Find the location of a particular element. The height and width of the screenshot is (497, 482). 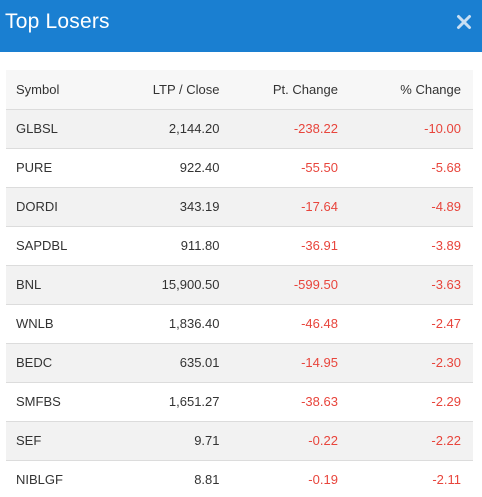

table-header-row: Symbol LTP / Close Pt. Change % Change is located at coordinates (239, 90).